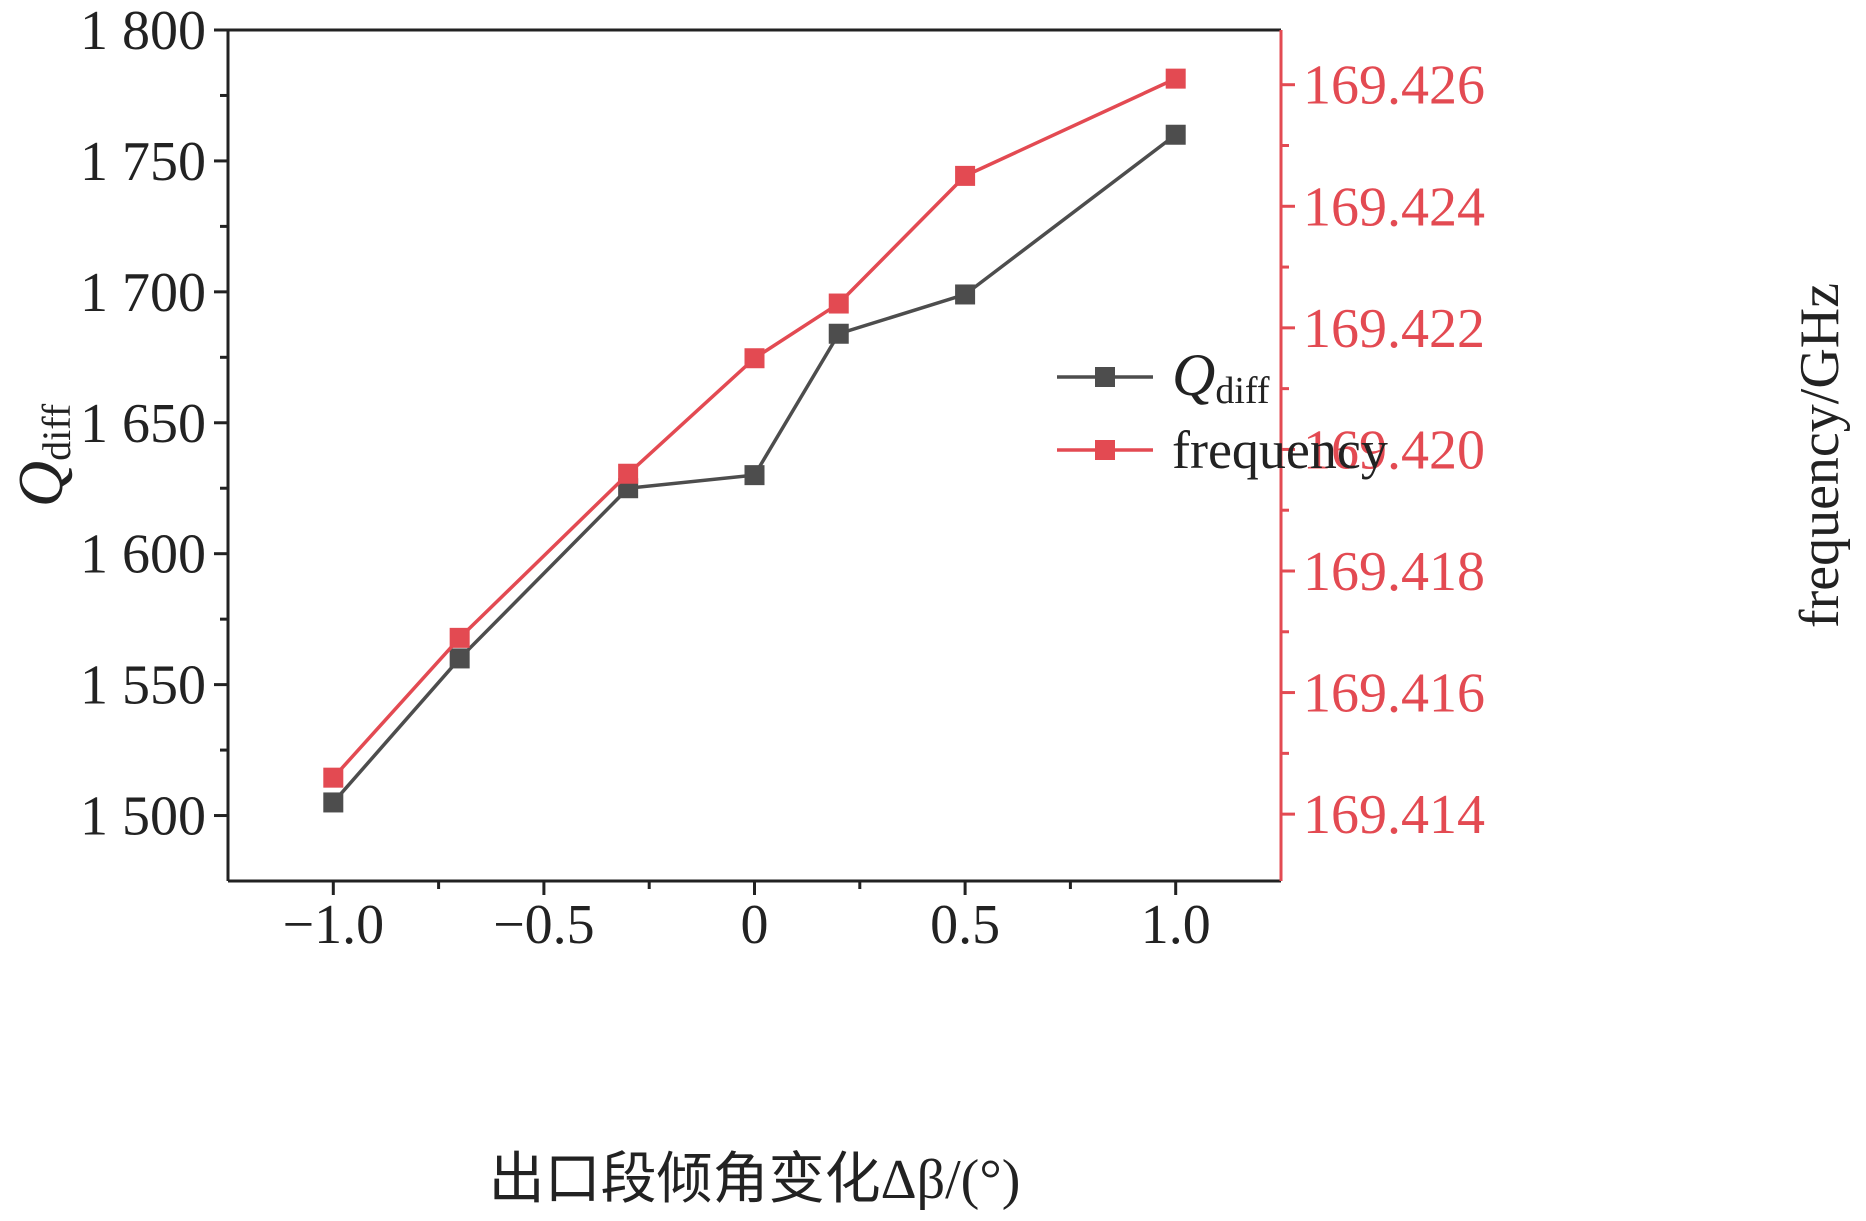 This screenshot has height=1221, width=1866. I want to click on x-tick-label: 0.5, so click(965, 925).